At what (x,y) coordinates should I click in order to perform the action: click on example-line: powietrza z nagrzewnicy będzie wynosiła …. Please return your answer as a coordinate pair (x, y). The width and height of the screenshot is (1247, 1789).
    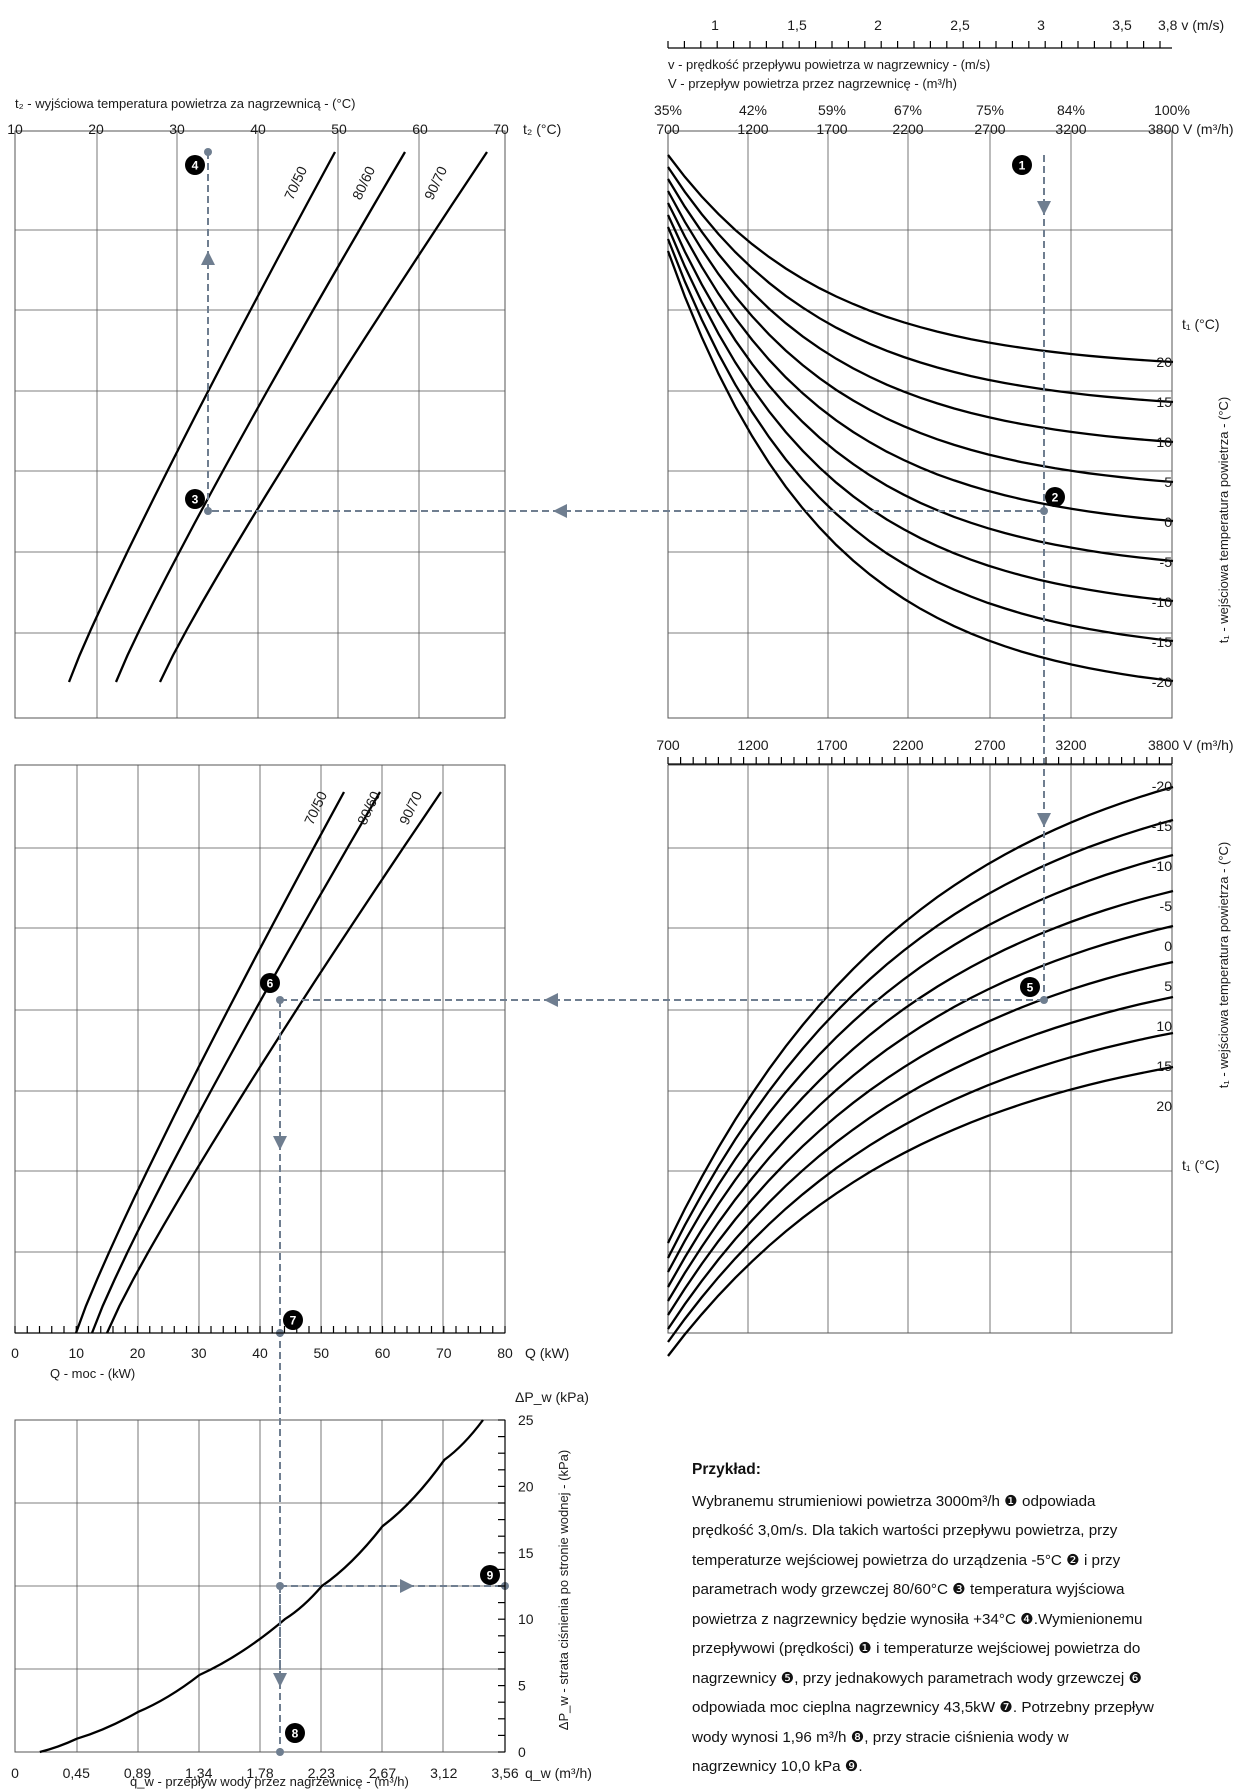
    Looking at the image, I should click on (917, 1619).